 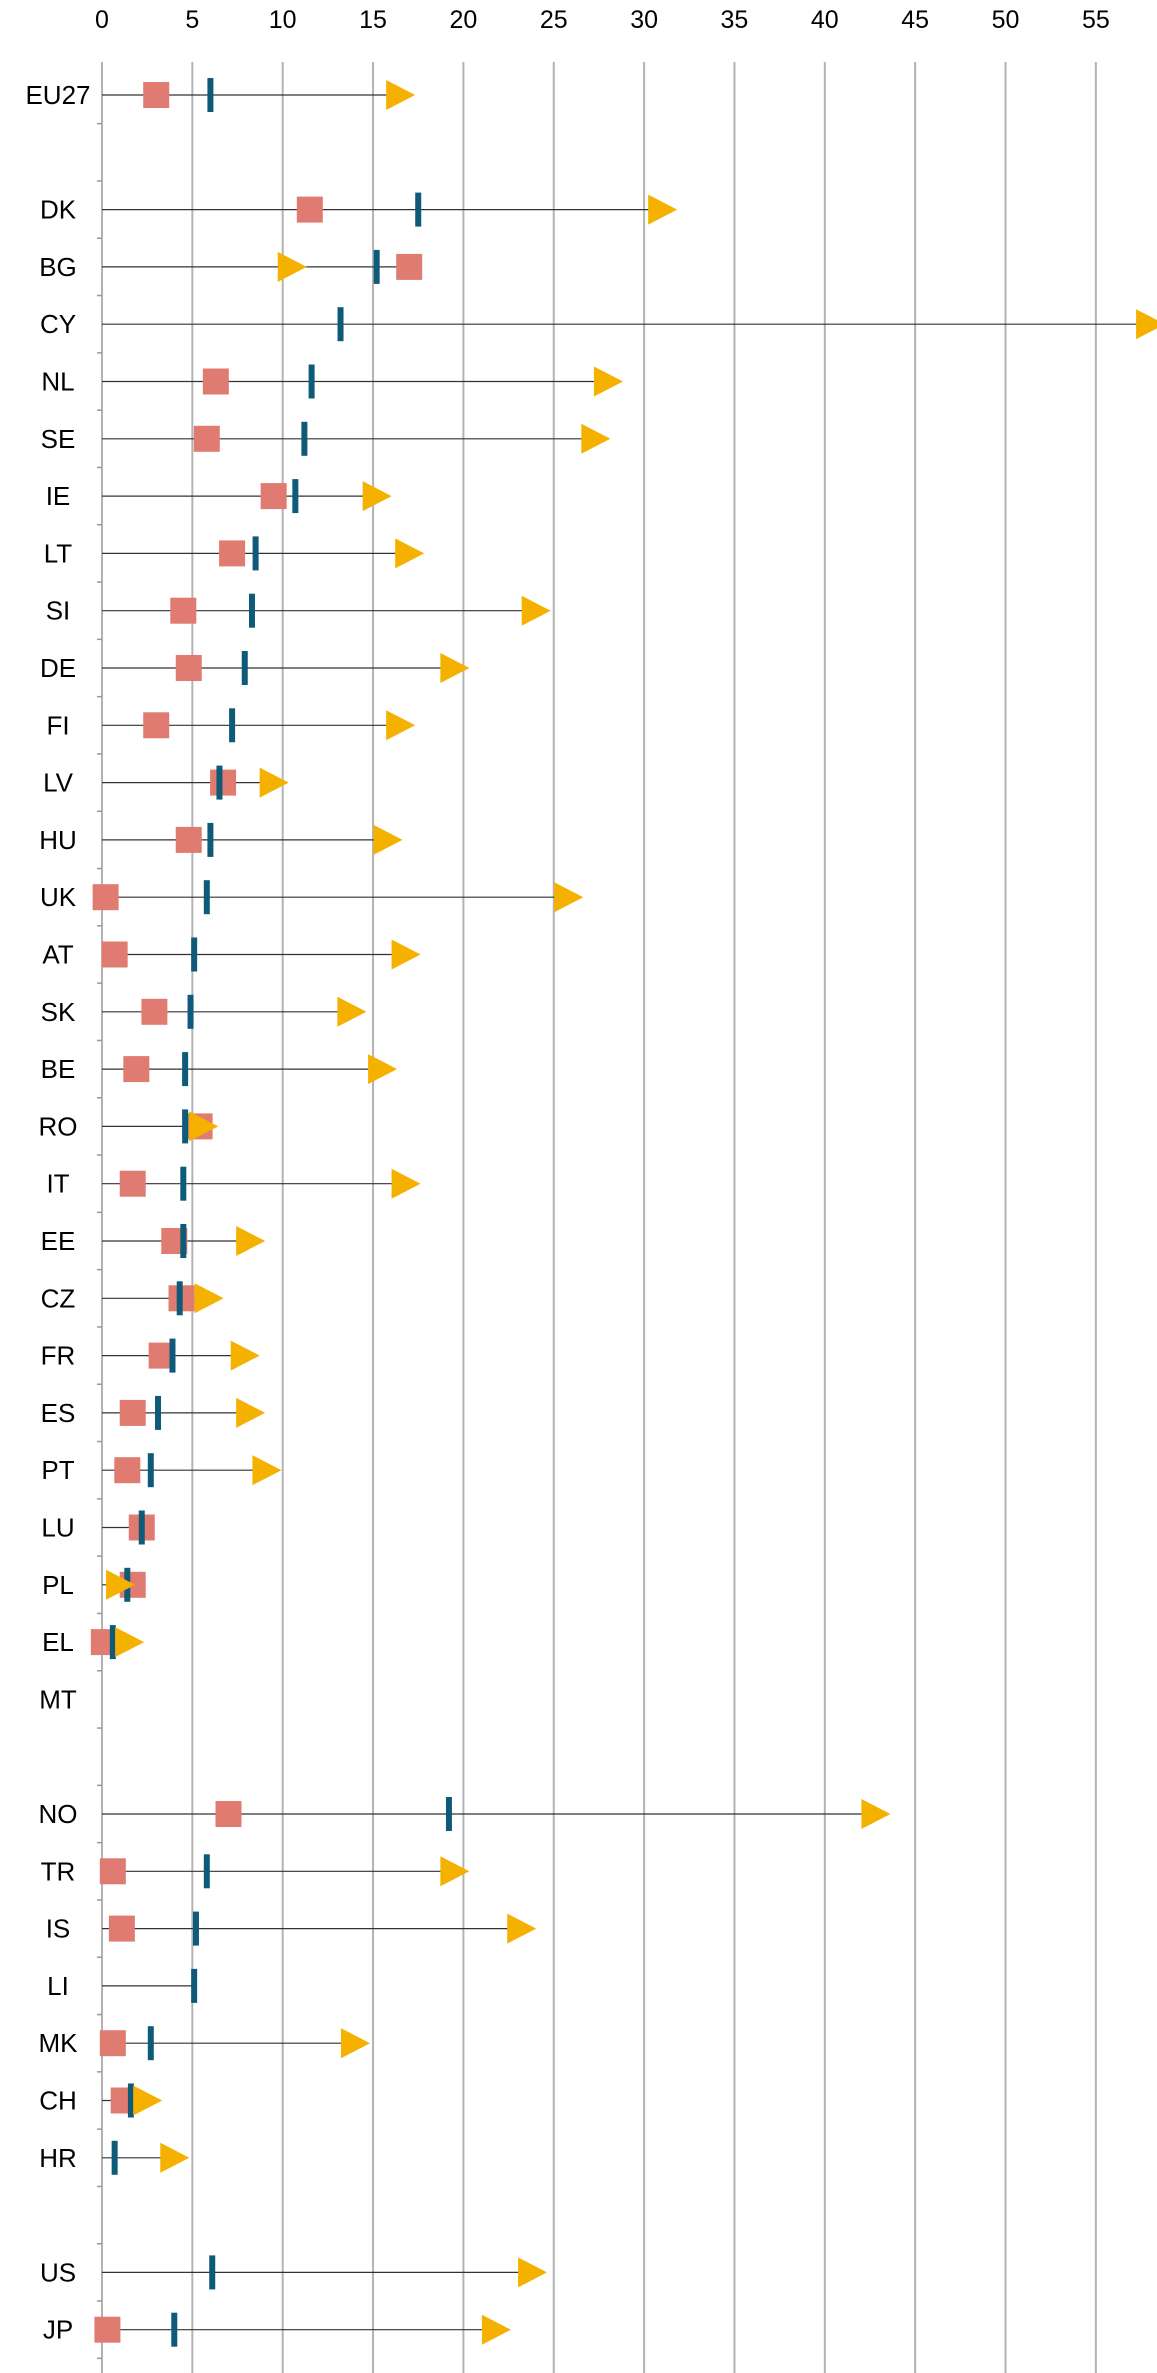 I want to click on row-pt: PT, so click(x=161, y=1470).